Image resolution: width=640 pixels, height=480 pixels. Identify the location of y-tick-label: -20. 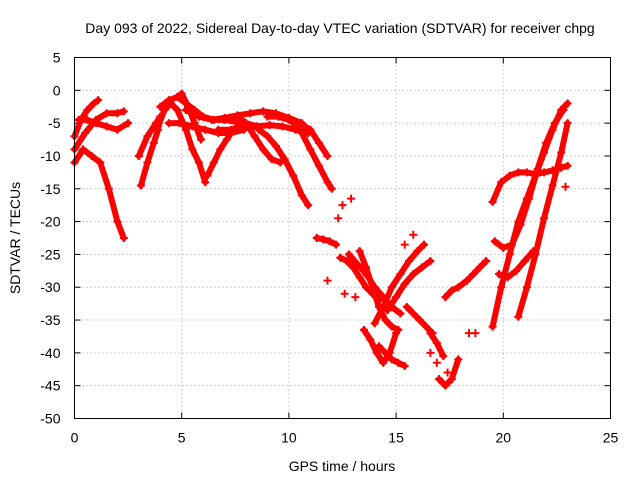
(50, 222).